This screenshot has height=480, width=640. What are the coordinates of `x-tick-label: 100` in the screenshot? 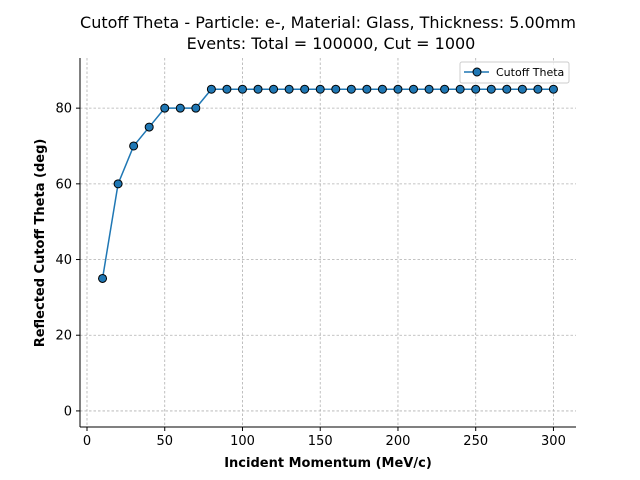 It's located at (242, 441).